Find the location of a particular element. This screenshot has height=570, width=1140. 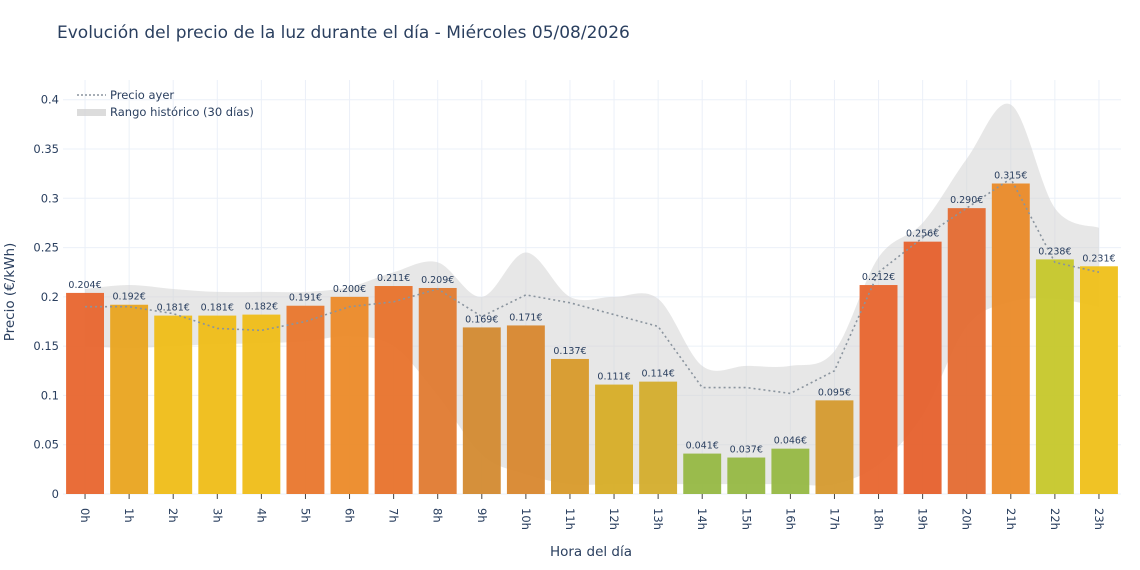

bar-4h is located at coordinates (261, 404).